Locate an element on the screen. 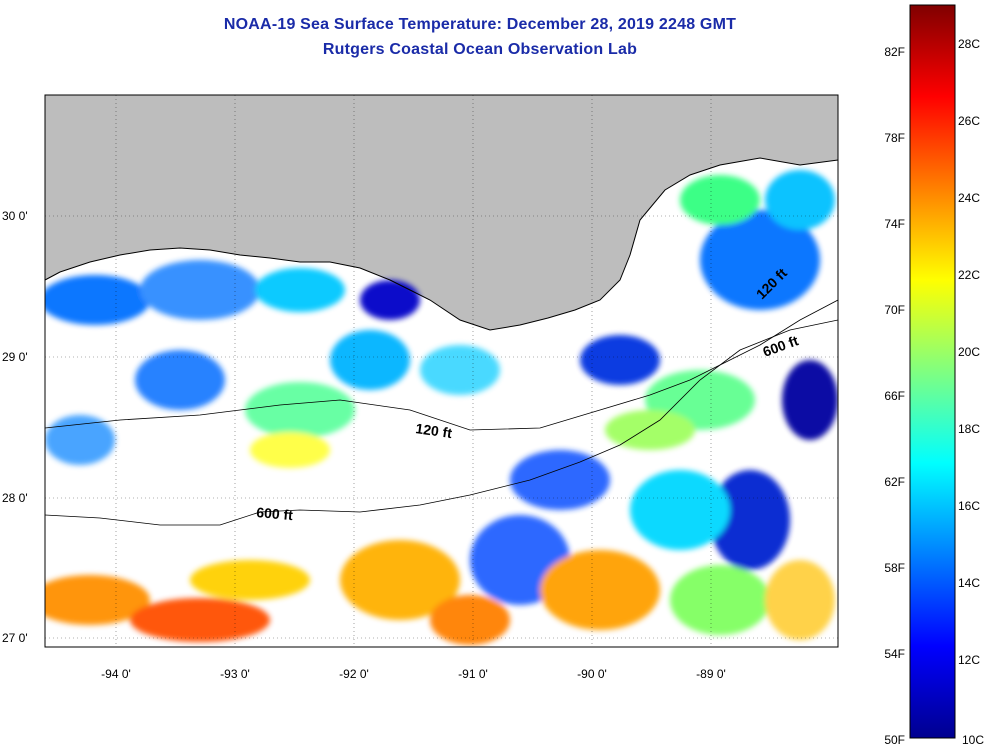 The width and height of the screenshot is (992, 754). lon-label: -93 0' is located at coordinates (235, 674).